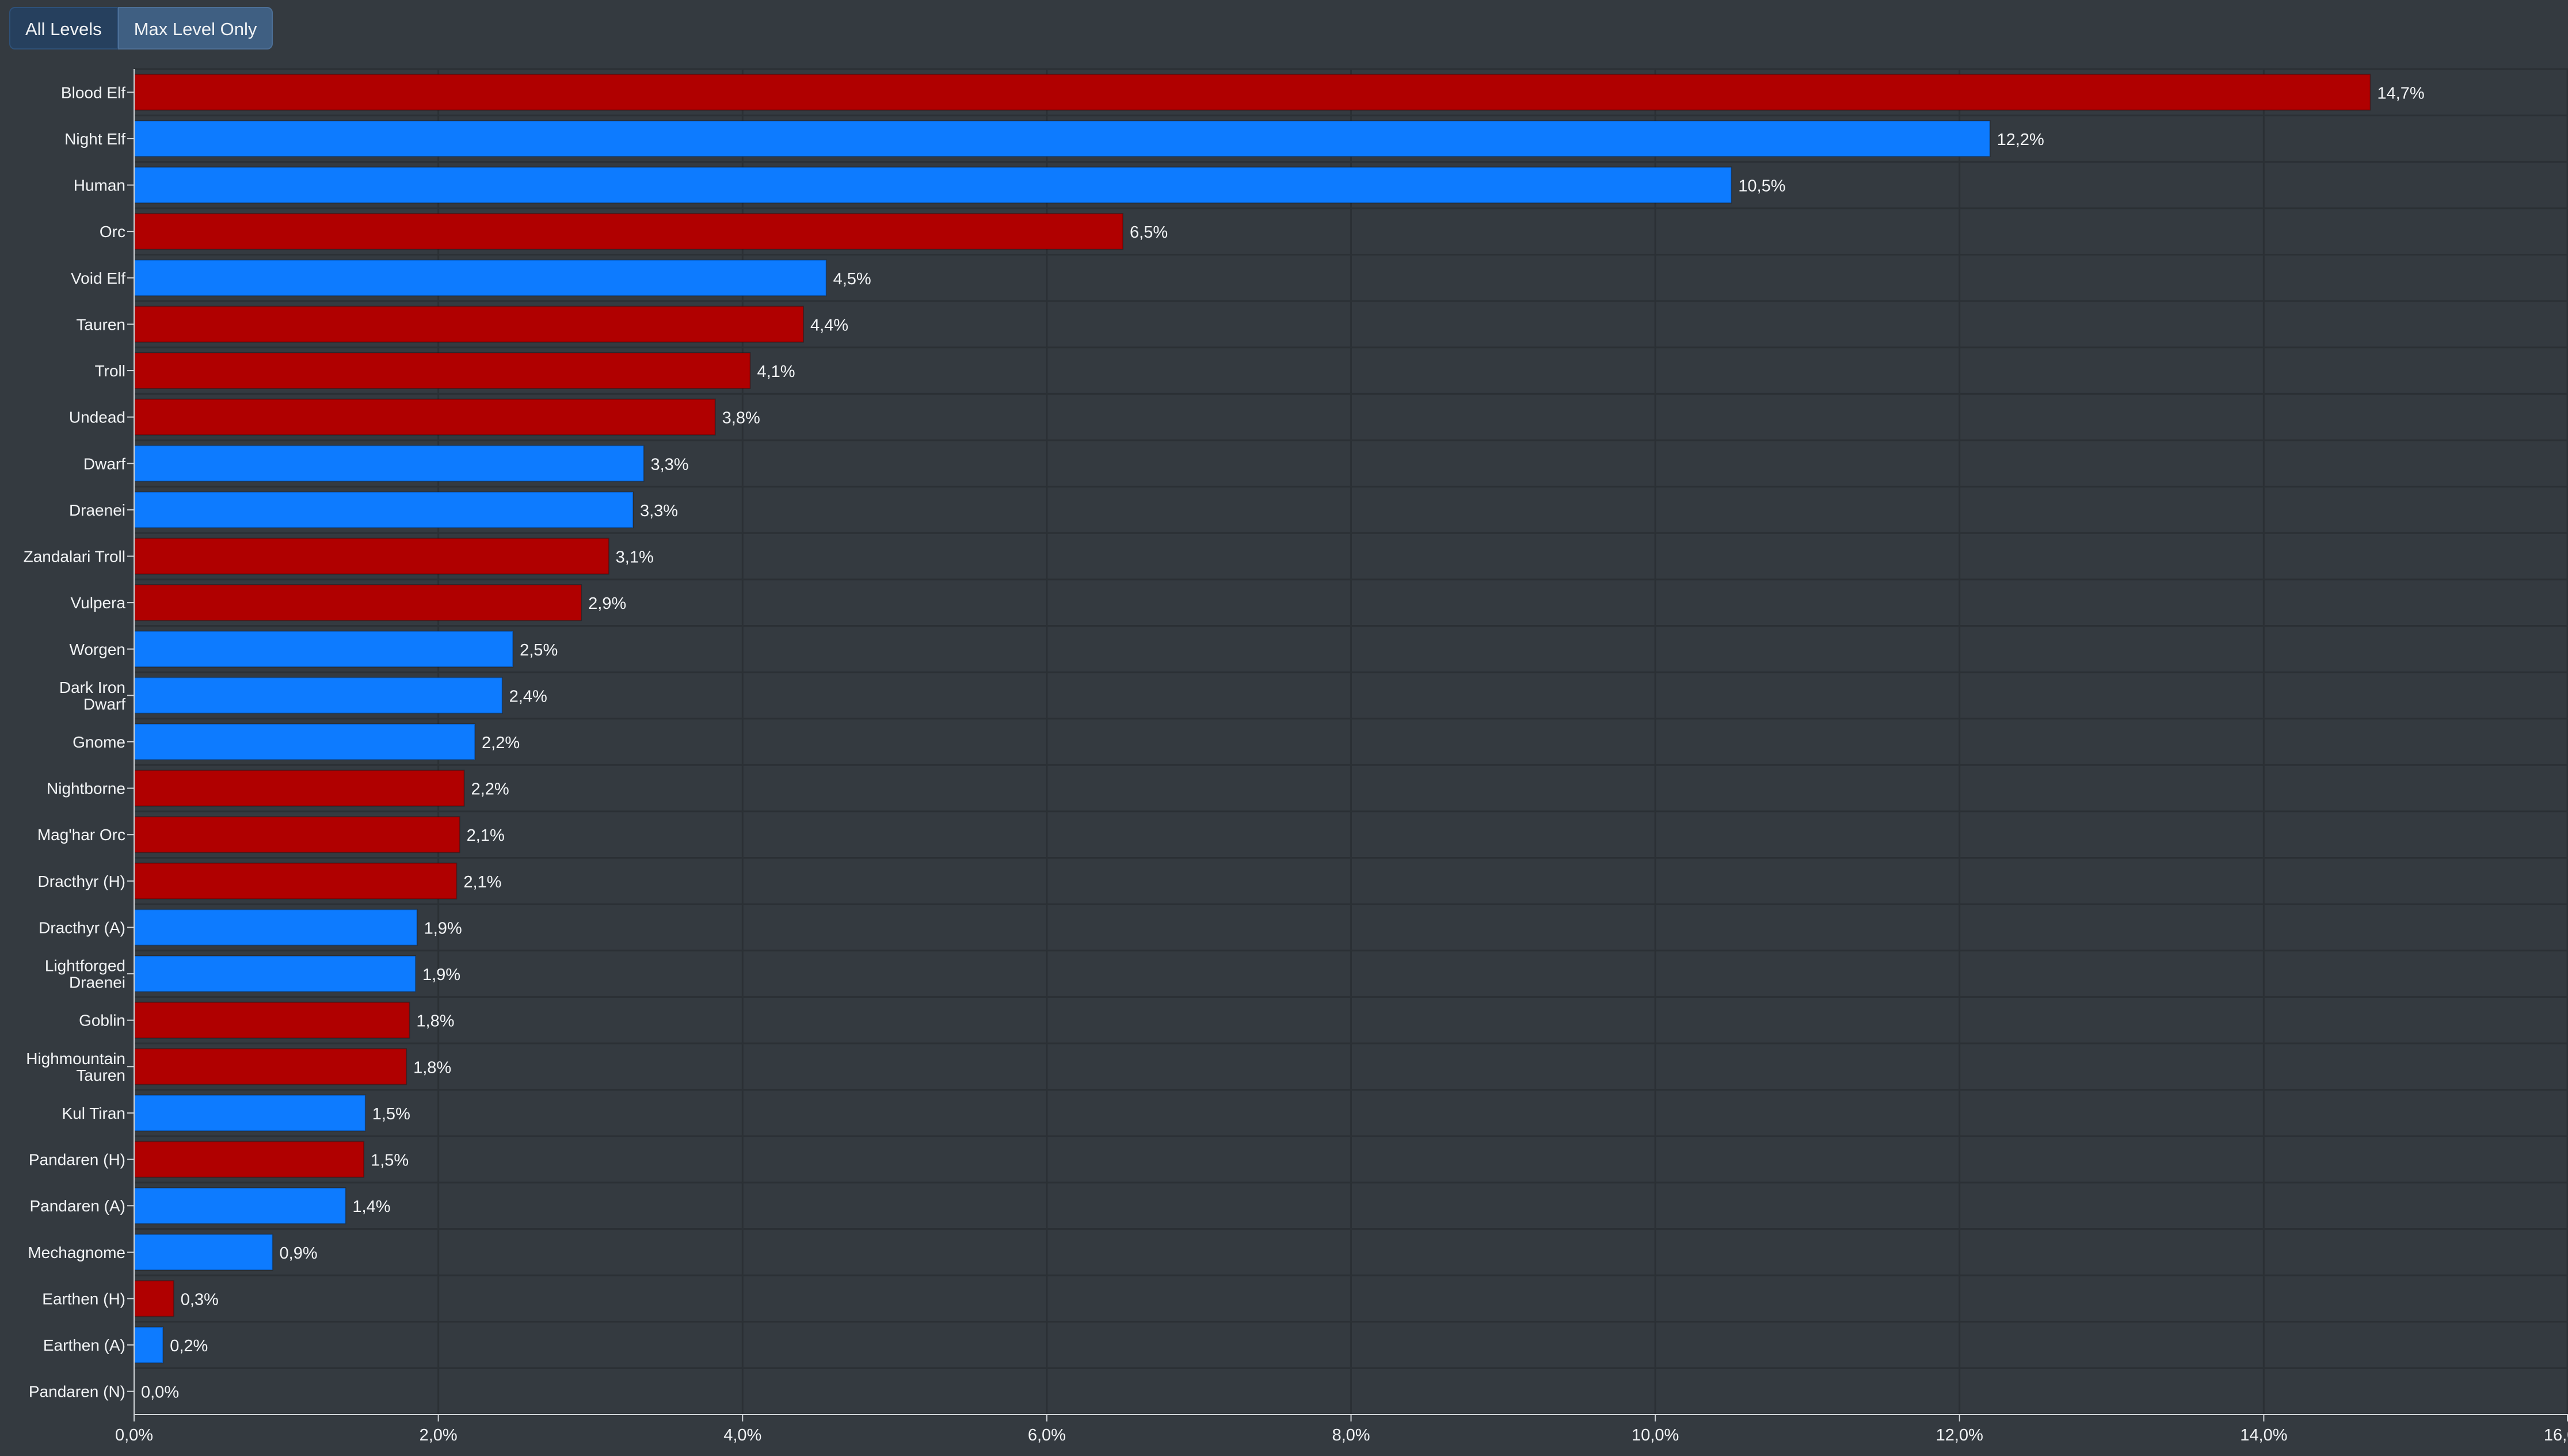 This screenshot has width=2568, height=1456. Describe the element at coordinates (63, 28) in the screenshot. I see `all-levels-button: All Levels` at that location.